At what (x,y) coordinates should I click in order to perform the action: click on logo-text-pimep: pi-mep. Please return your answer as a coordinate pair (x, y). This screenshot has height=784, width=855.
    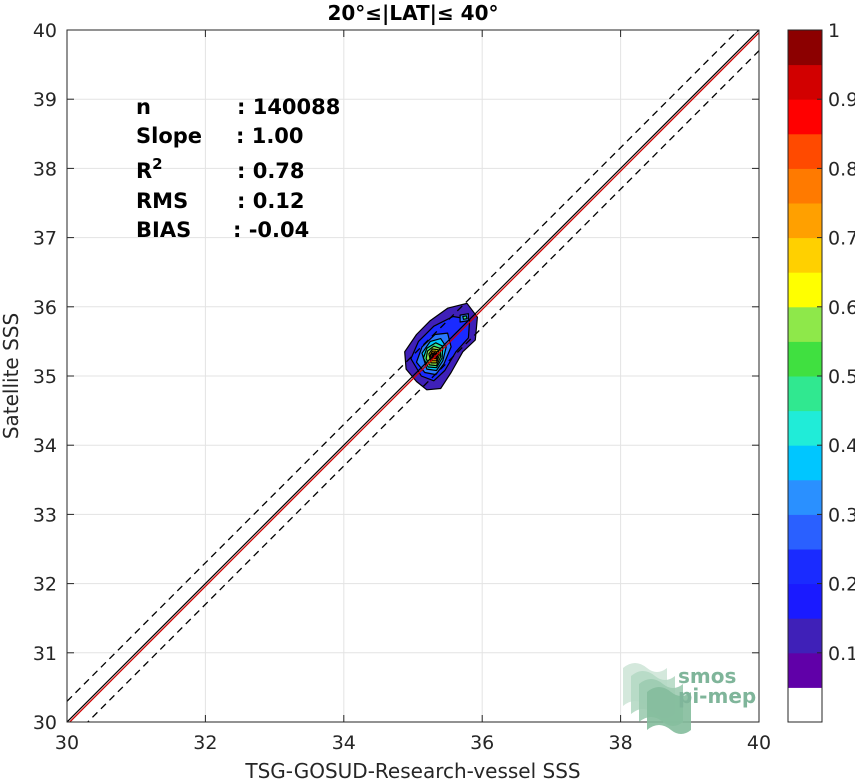
    Looking at the image, I should click on (717, 696).